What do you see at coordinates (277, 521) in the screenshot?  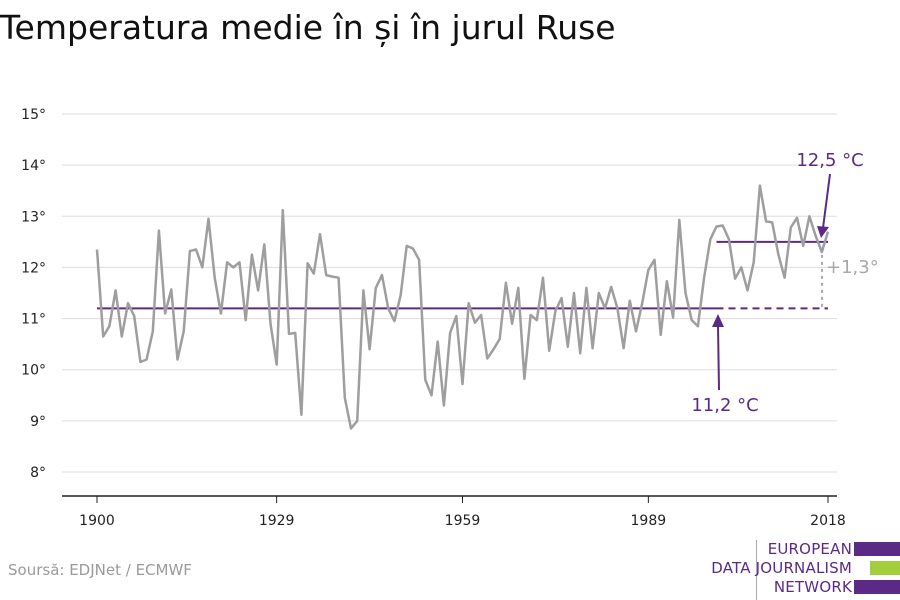 I see `x-tick-label: 1929` at bounding box center [277, 521].